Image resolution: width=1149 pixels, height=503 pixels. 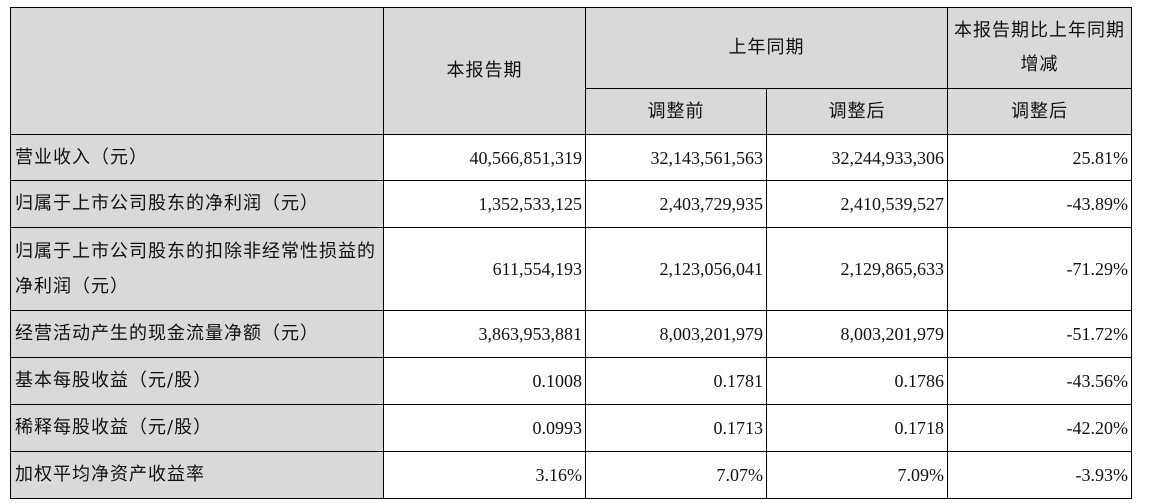 I want to click on header-after-adjustment-change: 调整后, so click(x=1039, y=111).